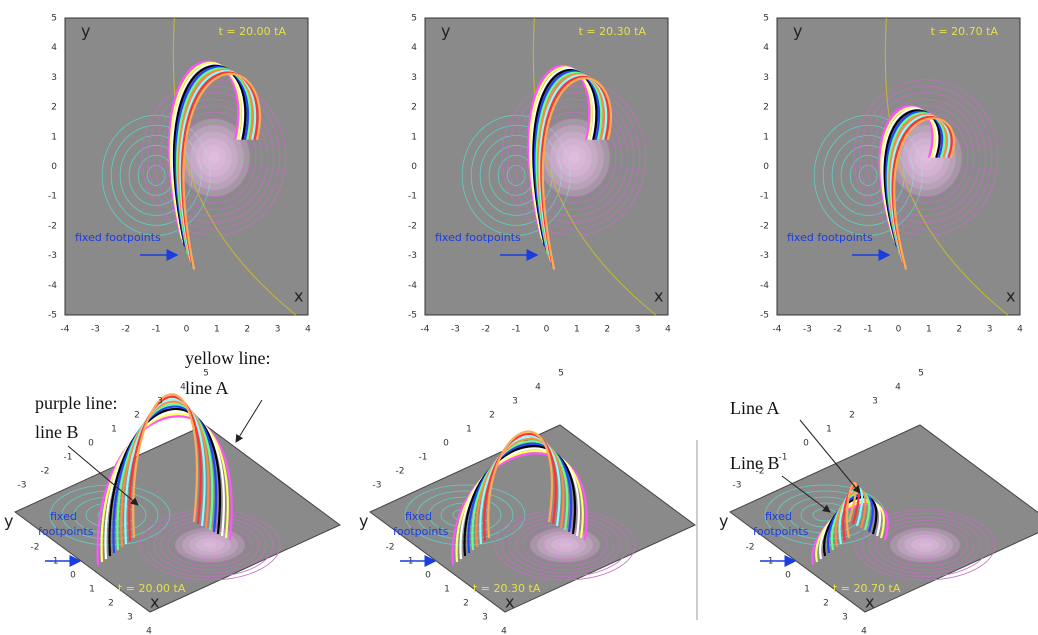 The height and width of the screenshot is (635, 1038). I want to click on time-label: t = 20.00 tA, so click(152, 588).